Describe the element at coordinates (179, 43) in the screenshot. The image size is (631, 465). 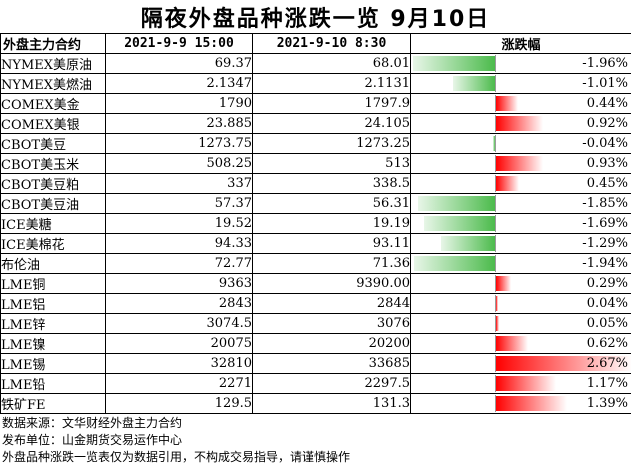
I see `header-prev: 2021-9-9 15:00` at that location.